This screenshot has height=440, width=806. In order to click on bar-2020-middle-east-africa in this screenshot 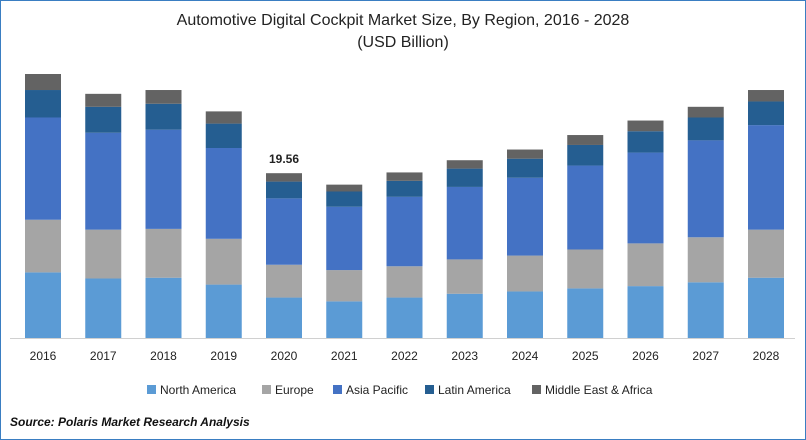, I will do `click(284, 177)`.